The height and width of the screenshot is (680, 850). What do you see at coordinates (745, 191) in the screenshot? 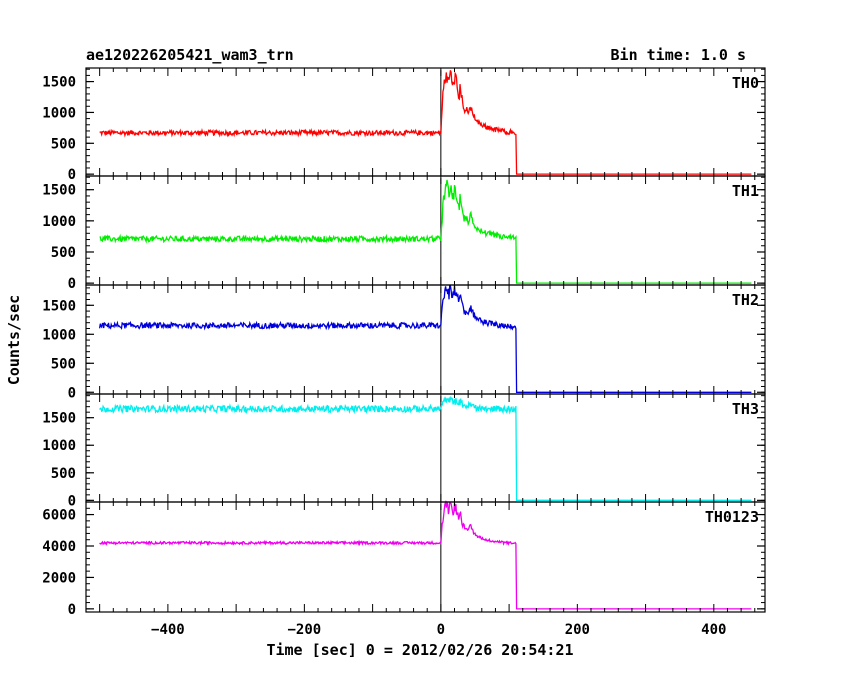
I see `panel-label-th1: TH1` at bounding box center [745, 191].